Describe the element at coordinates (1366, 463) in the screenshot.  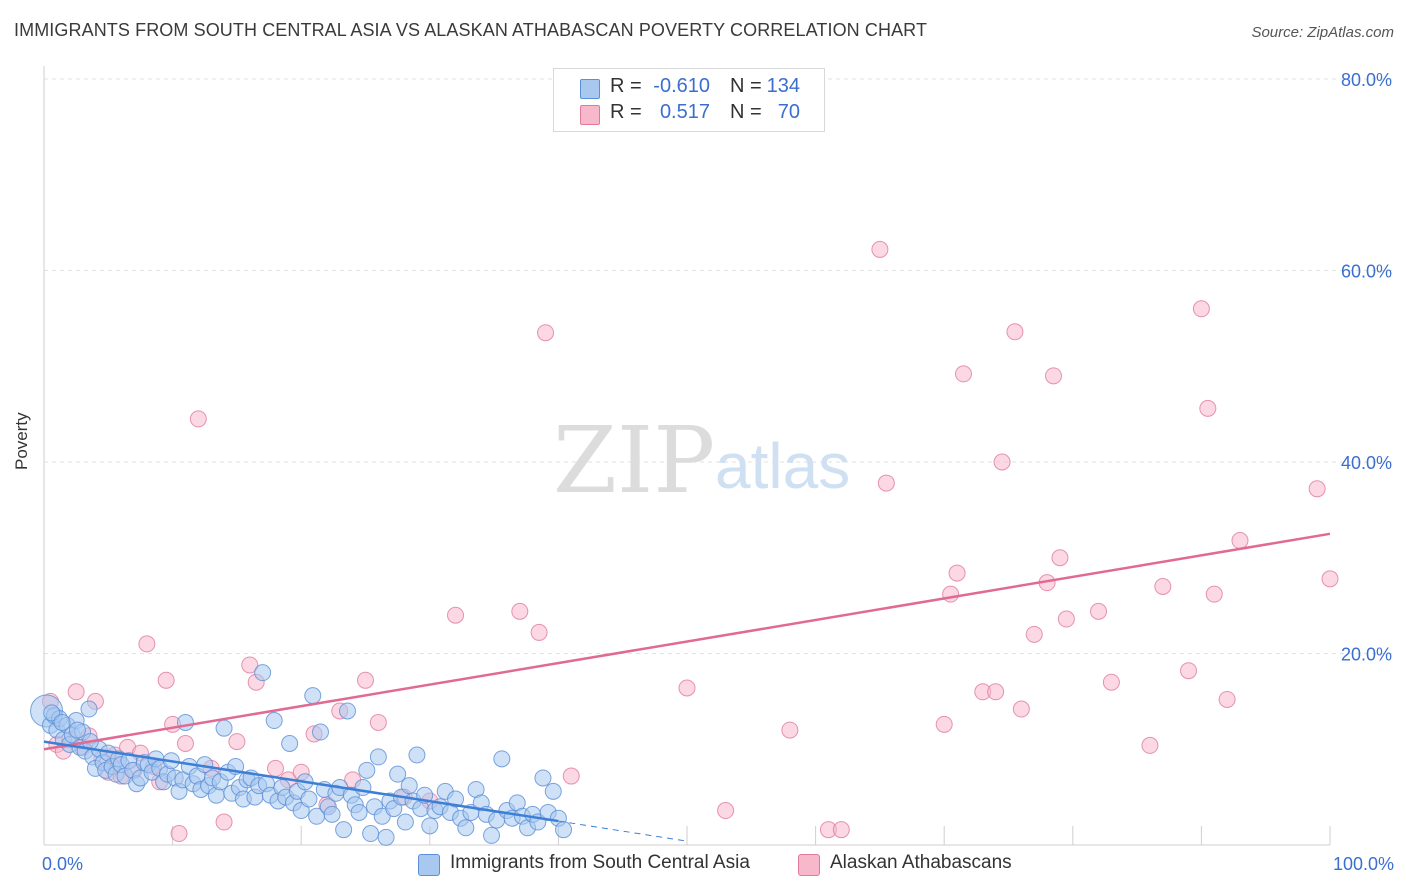
I see `y-tick-label: 40.0%` at that location.